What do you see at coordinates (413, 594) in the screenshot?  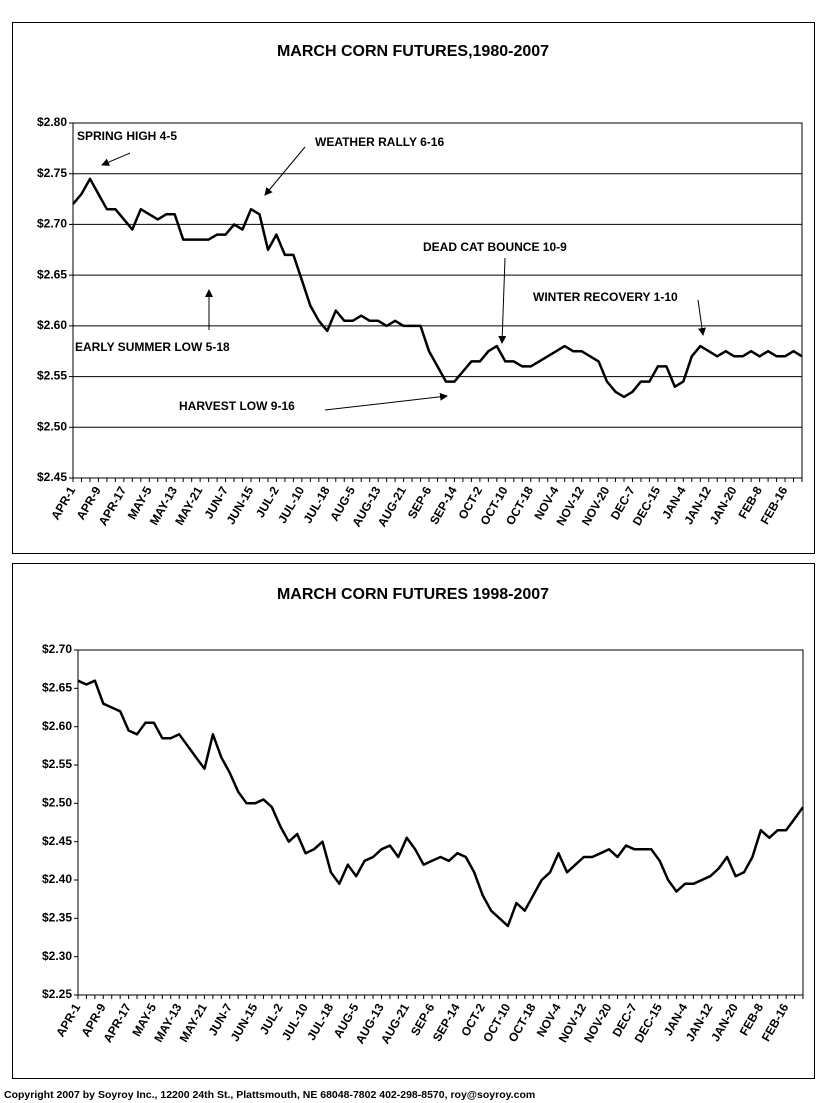 I see `chart-title: MARCH CORN FUTURES 1998-2007` at bounding box center [413, 594].